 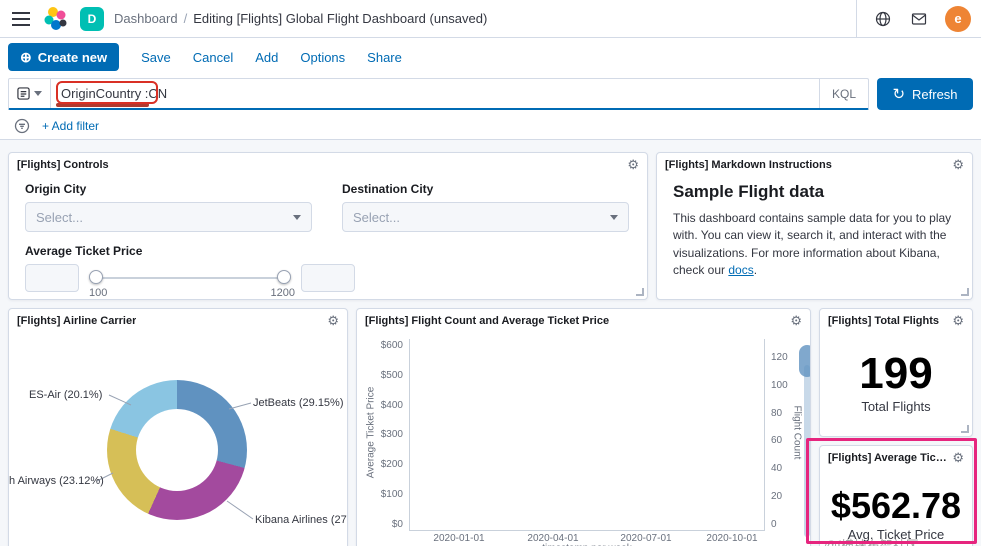 What do you see at coordinates (328, 278) in the screenshot?
I see `price-max-input` at bounding box center [328, 278].